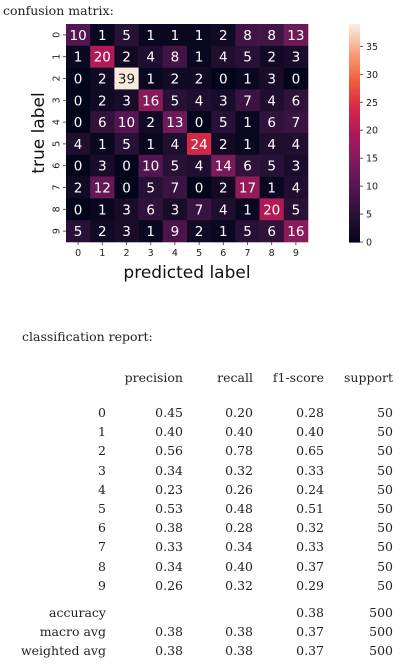 The image size is (415, 666). Describe the element at coordinates (239, 528) in the screenshot. I see `recall-value: 0.28` at that location.